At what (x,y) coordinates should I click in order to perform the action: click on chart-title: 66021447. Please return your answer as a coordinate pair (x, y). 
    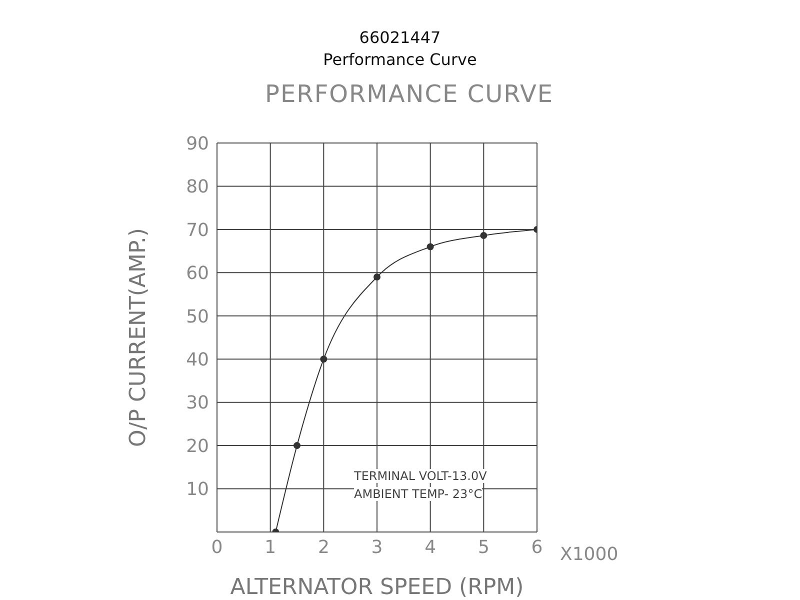
    Looking at the image, I should click on (400, 37).